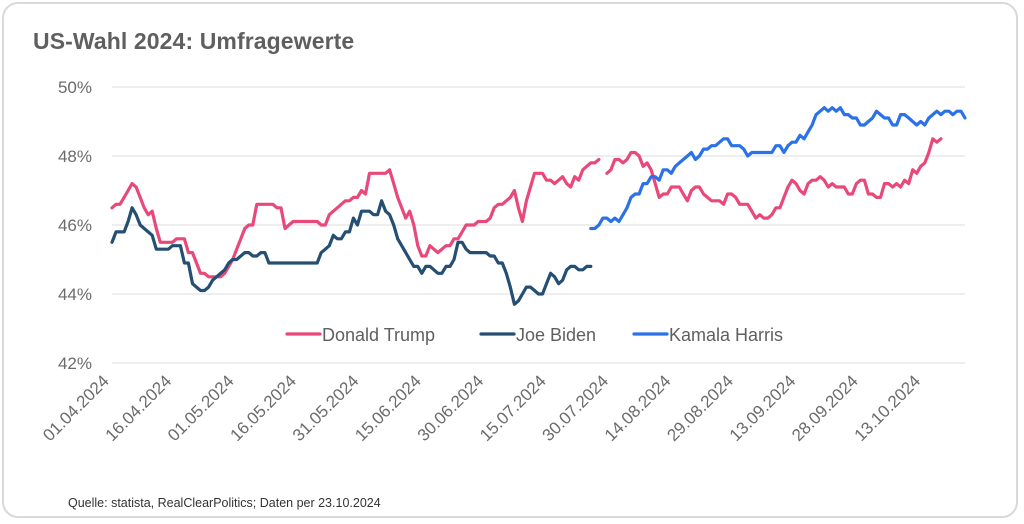 The width and height of the screenshot is (1024, 524). Describe the element at coordinates (378, 335) in the screenshot. I see `legend-label: Donald Trump` at that location.